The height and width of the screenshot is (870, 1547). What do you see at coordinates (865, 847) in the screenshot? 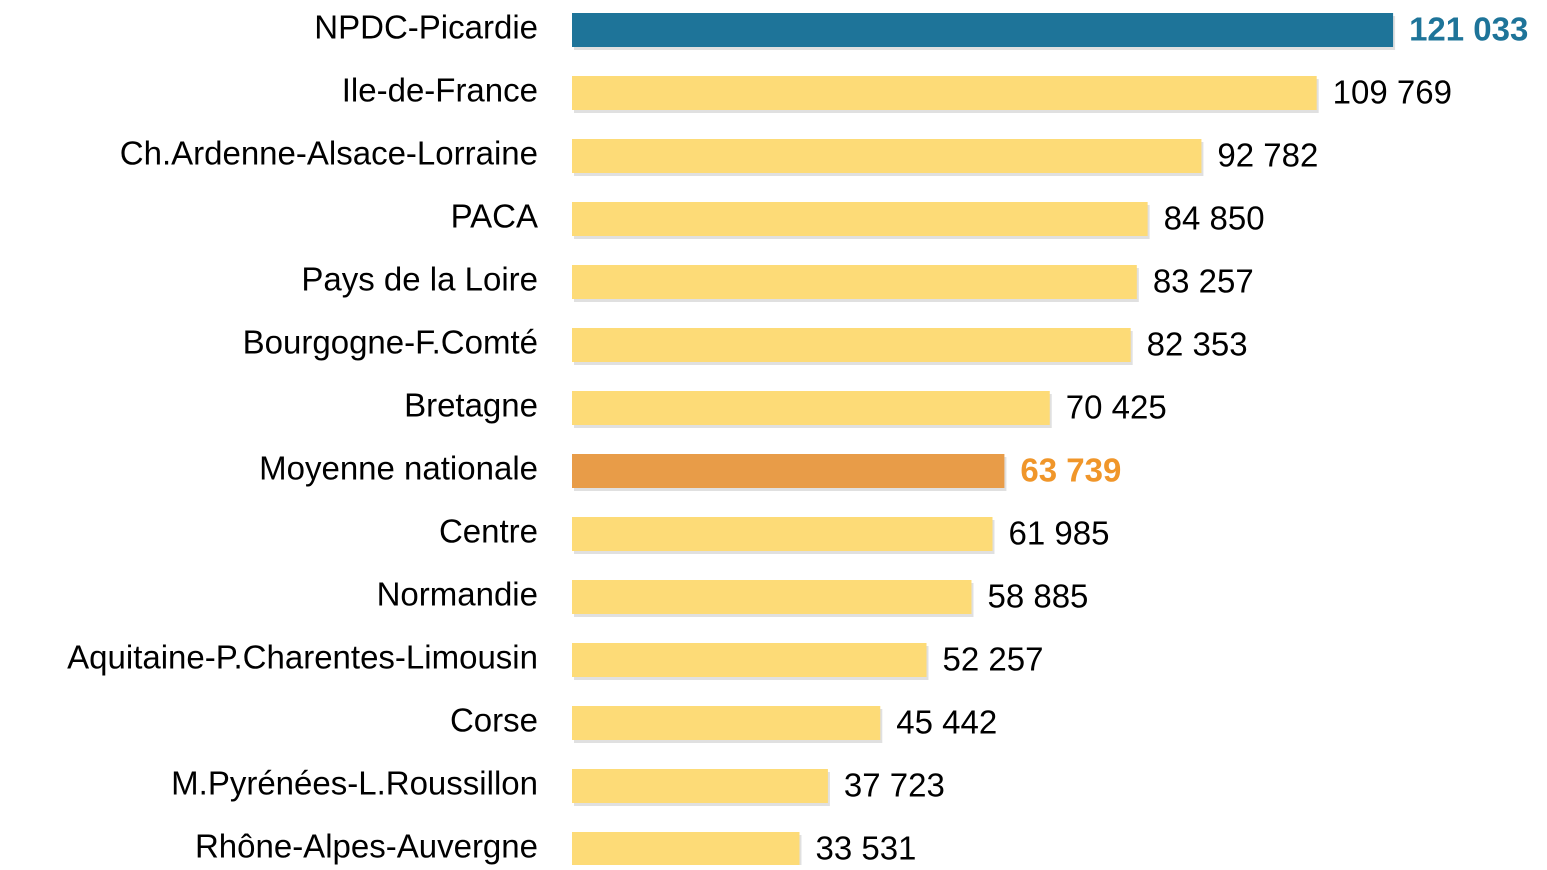
I see `value-label: 33 531` at bounding box center [865, 847].